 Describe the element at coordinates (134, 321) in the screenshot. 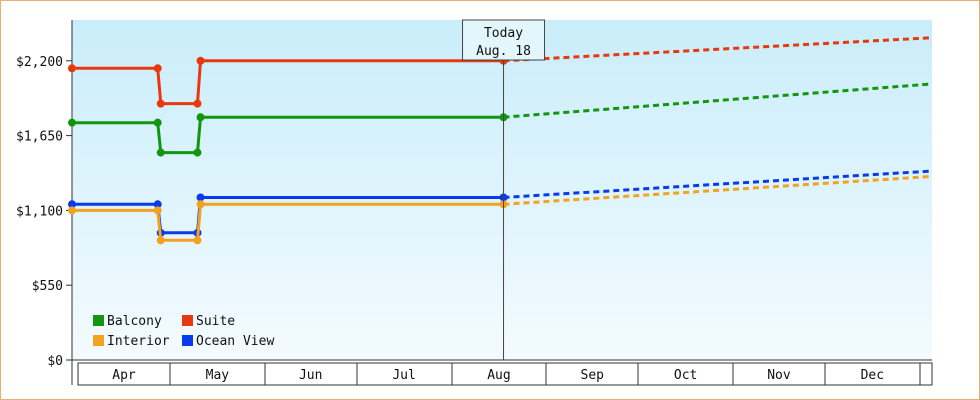

I see `legend-label: Balcony` at that location.